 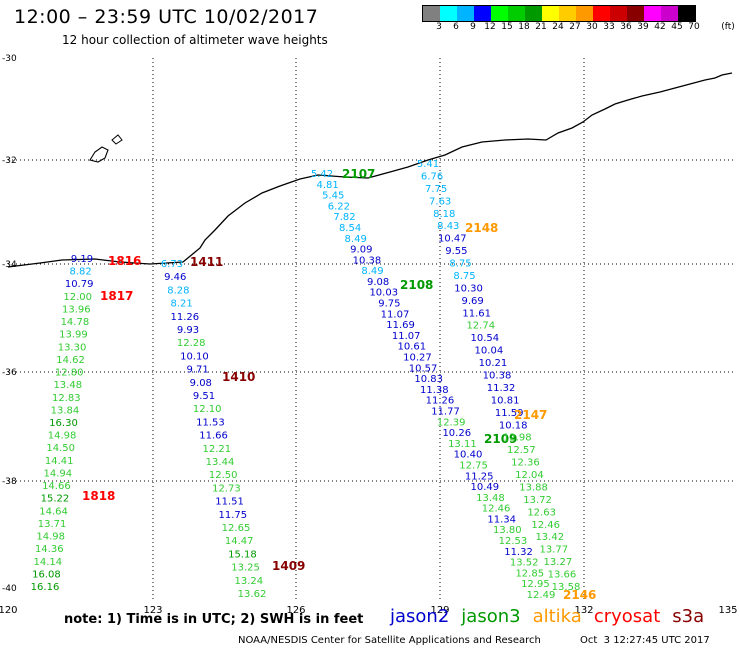 I want to click on wave-height-value: 11.51, so click(x=229, y=502).